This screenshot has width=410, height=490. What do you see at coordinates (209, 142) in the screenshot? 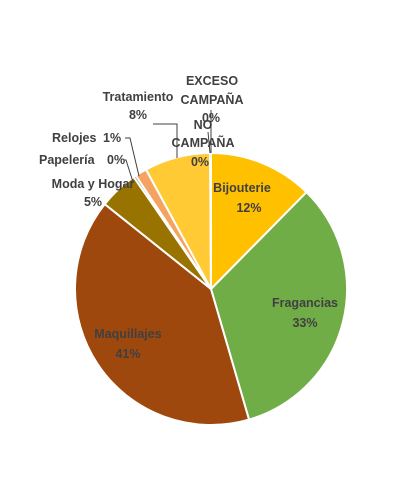
I see `leader-line-no-campana` at bounding box center [209, 142].